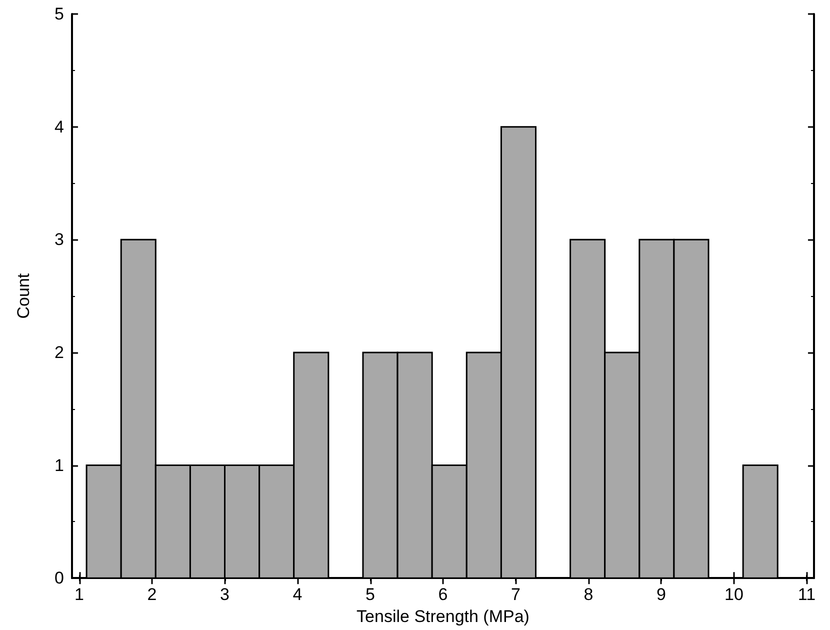 The height and width of the screenshot is (630, 830). What do you see at coordinates (59, 465) in the screenshot?
I see `y-tick-label: 1` at bounding box center [59, 465].